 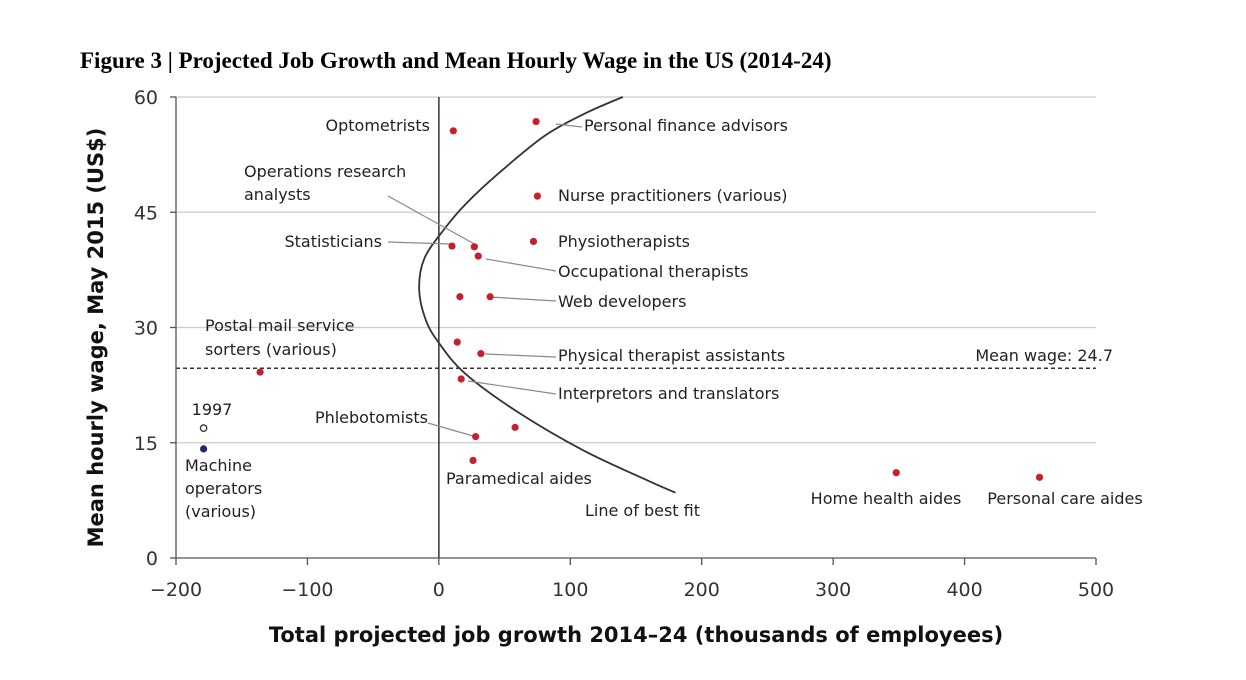 I want to click on point-label-ops-research-2: analysts, so click(x=277, y=194).